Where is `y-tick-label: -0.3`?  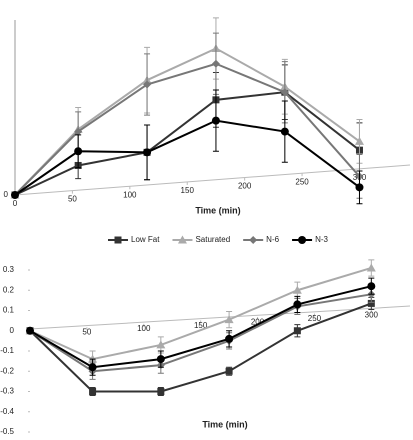 y-tick-label: -0.3 is located at coordinates (7, 391).